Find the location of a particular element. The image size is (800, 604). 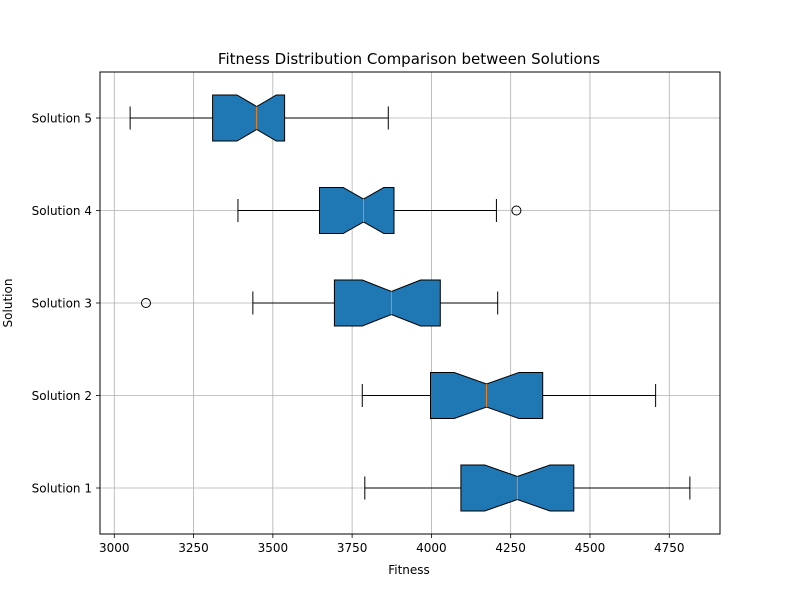

y-axis-label: Solution is located at coordinates (8, 303).